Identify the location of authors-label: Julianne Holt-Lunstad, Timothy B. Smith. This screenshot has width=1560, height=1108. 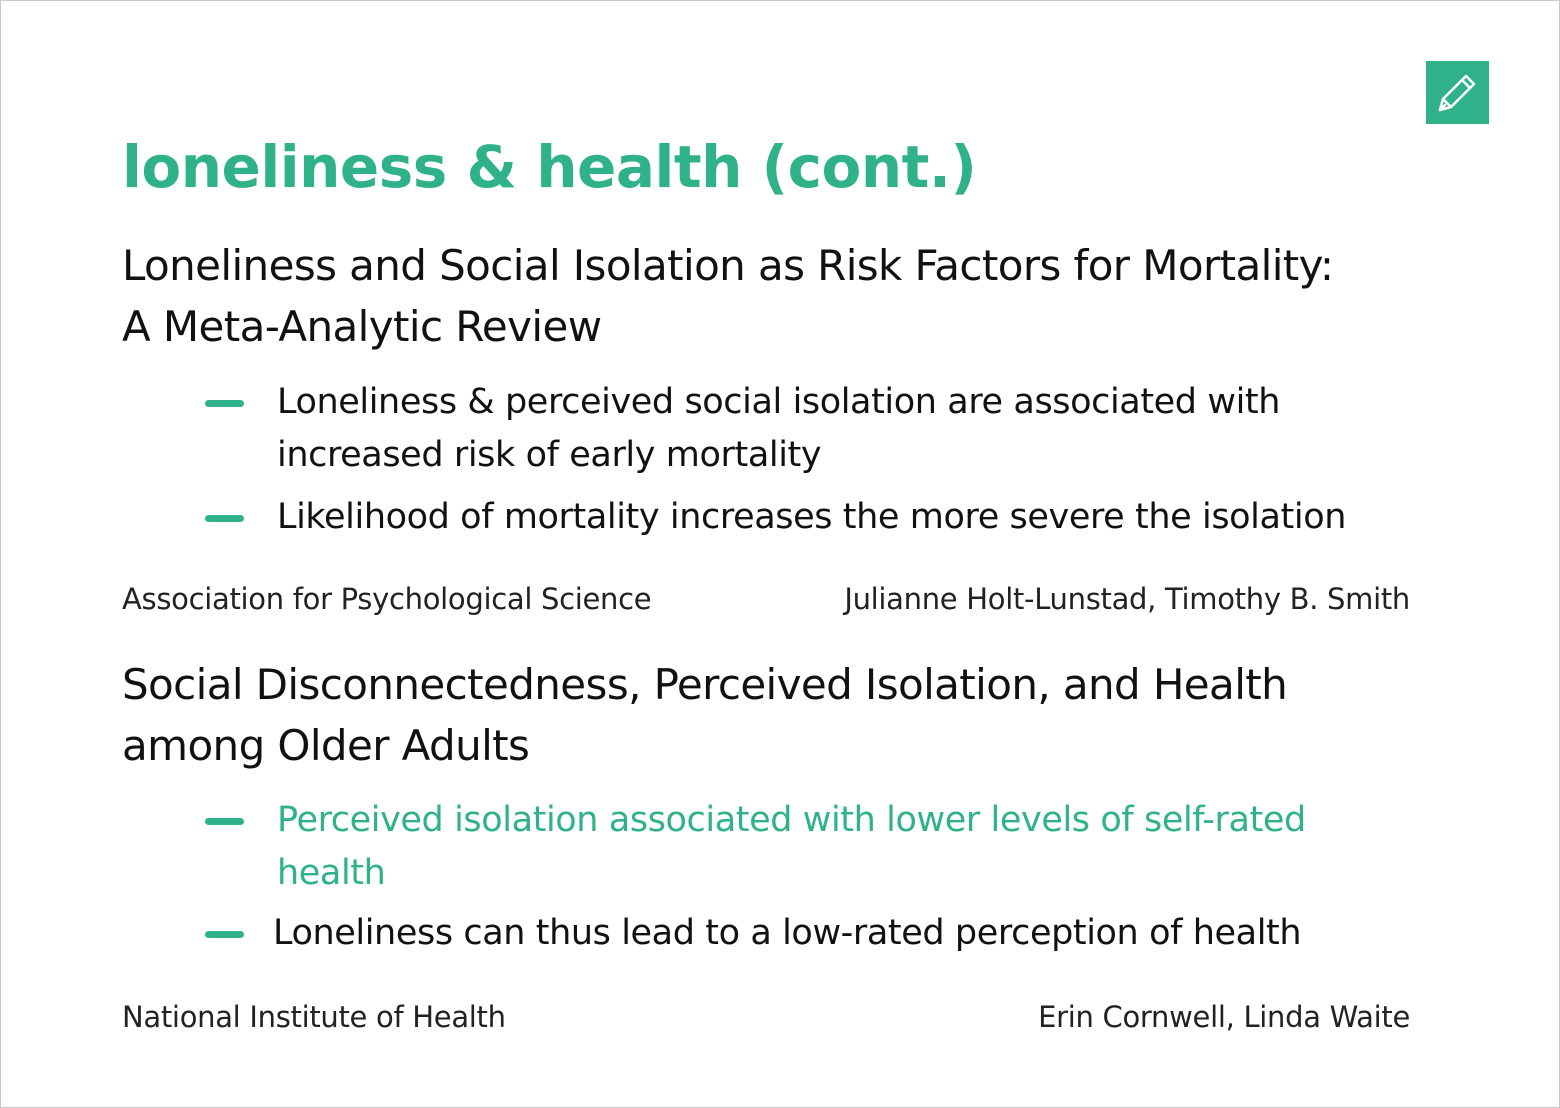
(1127, 599).